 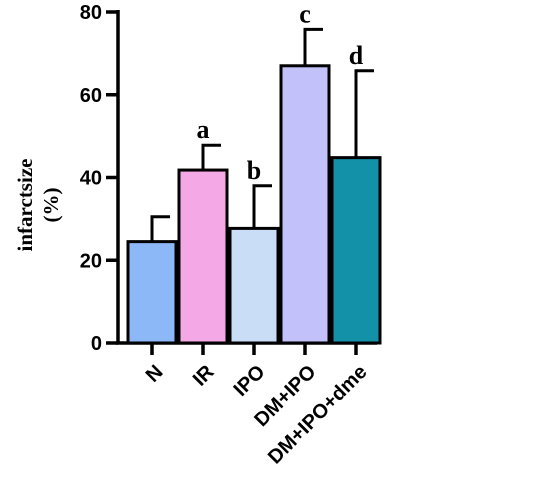 What do you see at coordinates (356, 250) in the screenshot?
I see `bar-DM+IPO+dme` at bounding box center [356, 250].